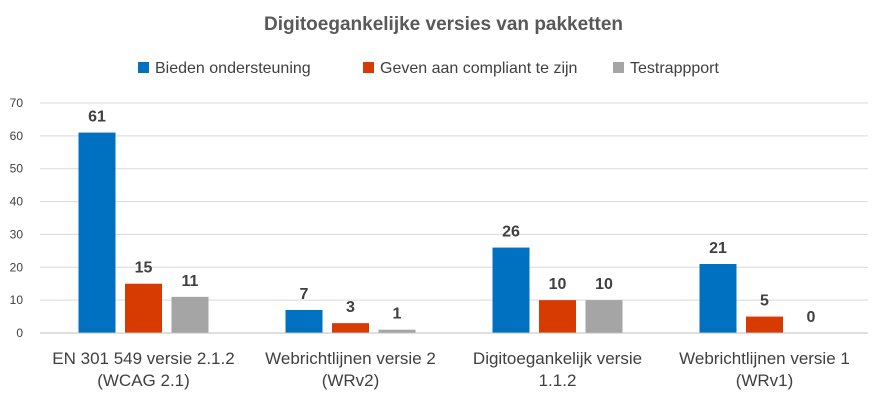 Image resolution: width=887 pixels, height=405 pixels. I want to click on data-label-3-1: 5, so click(764, 301).